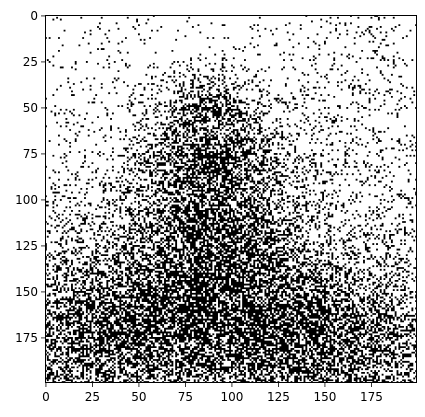 Image resolution: width=425 pixels, height=417 pixels. I want to click on y-tick-label: 75, so click(30, 154).